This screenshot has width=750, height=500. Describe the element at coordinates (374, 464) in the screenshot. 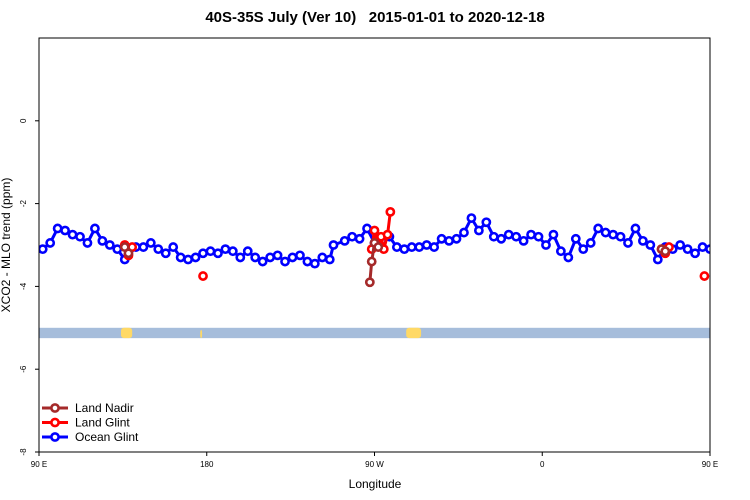

I see `x-tick-label: 90 W` at that location.